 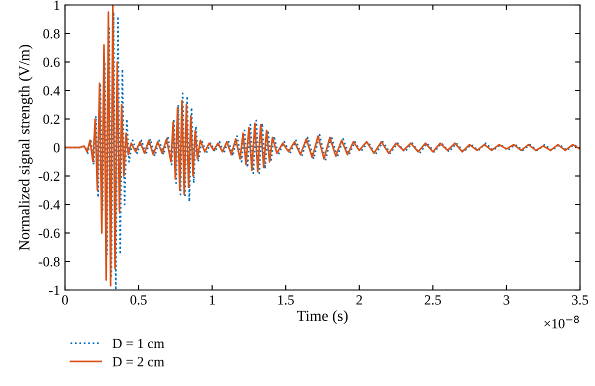 What do you see at coordinates (286, 300) in the screenshot?
I see `x-tick-label: 1.5` at bounding box center [286, 300].